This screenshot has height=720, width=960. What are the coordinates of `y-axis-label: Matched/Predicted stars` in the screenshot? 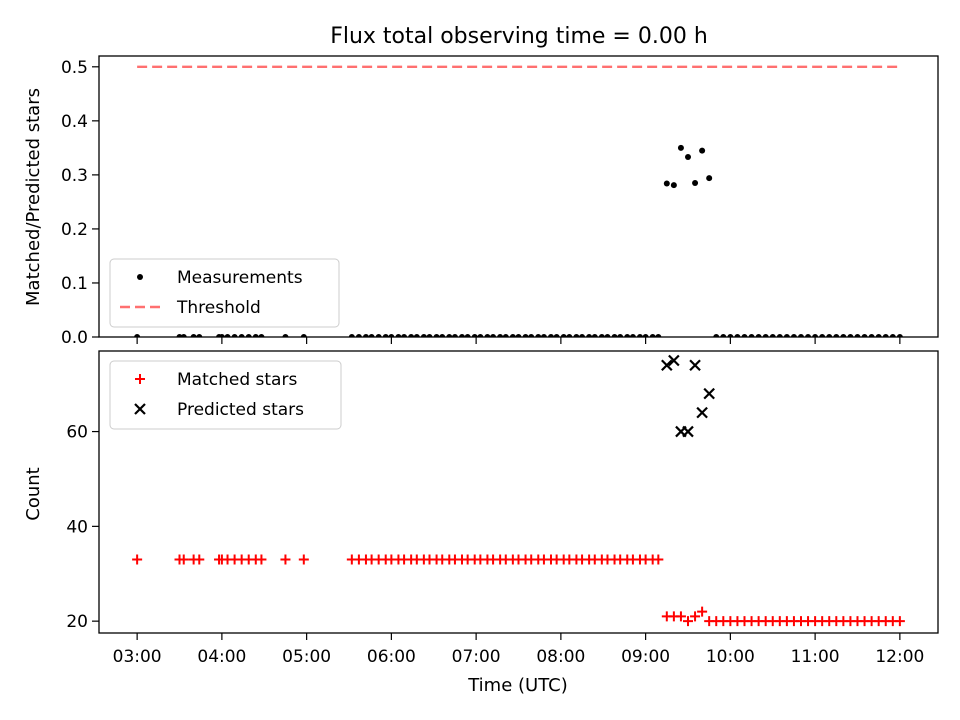 It's located at (33, 197).